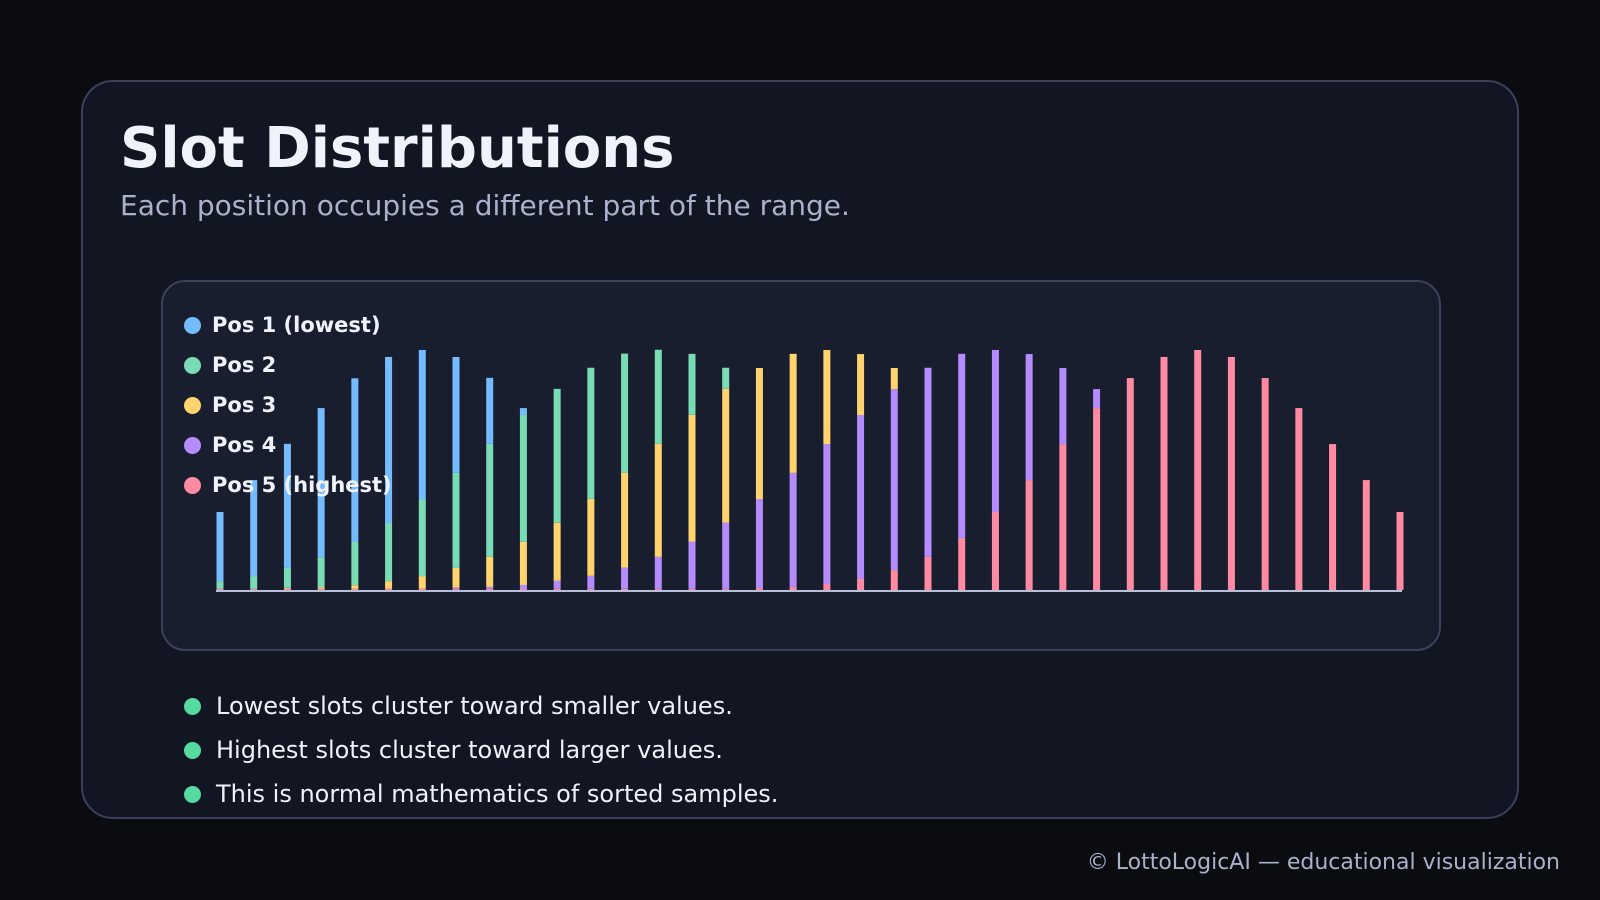 The height and width of the screenshot is (900, 1600). I want to click on bar-segment-14-pos2, so click(658, 396).